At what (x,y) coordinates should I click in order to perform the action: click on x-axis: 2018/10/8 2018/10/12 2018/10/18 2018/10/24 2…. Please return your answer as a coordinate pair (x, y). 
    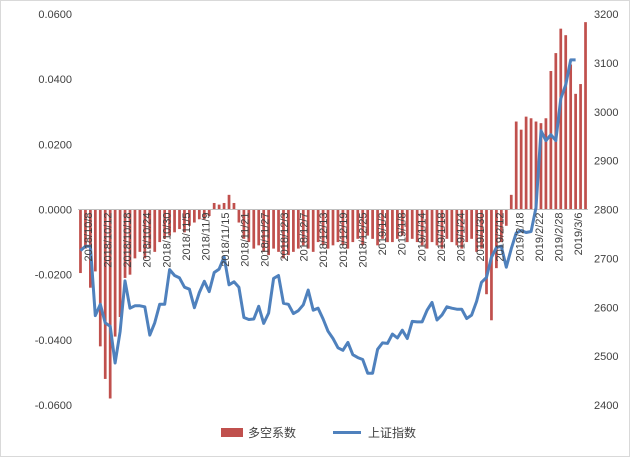
    Looking at the image, I should click on (334, 239).